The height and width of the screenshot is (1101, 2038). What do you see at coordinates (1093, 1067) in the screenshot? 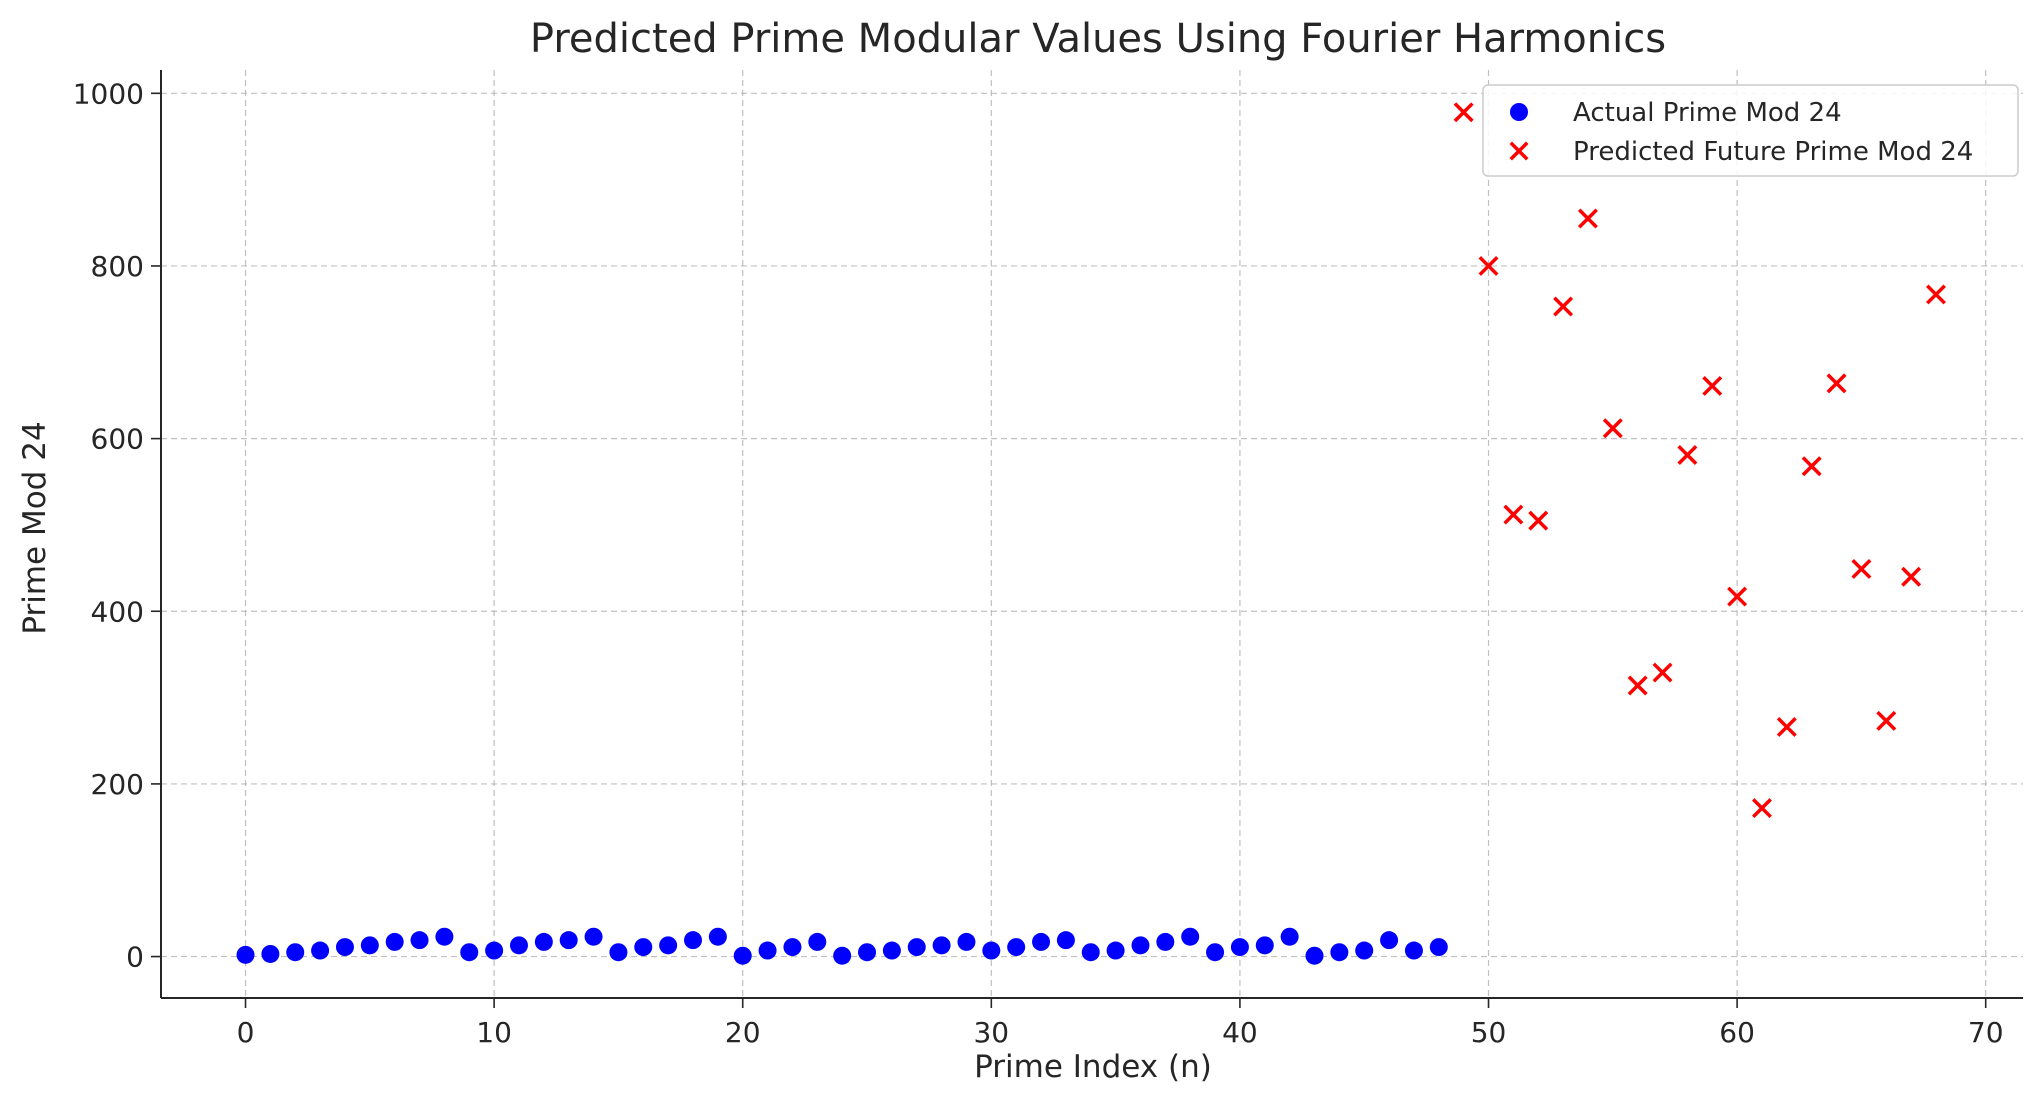
I see `x-axis-label: Prime Index (n)` at bounding box center [1093, 1067].